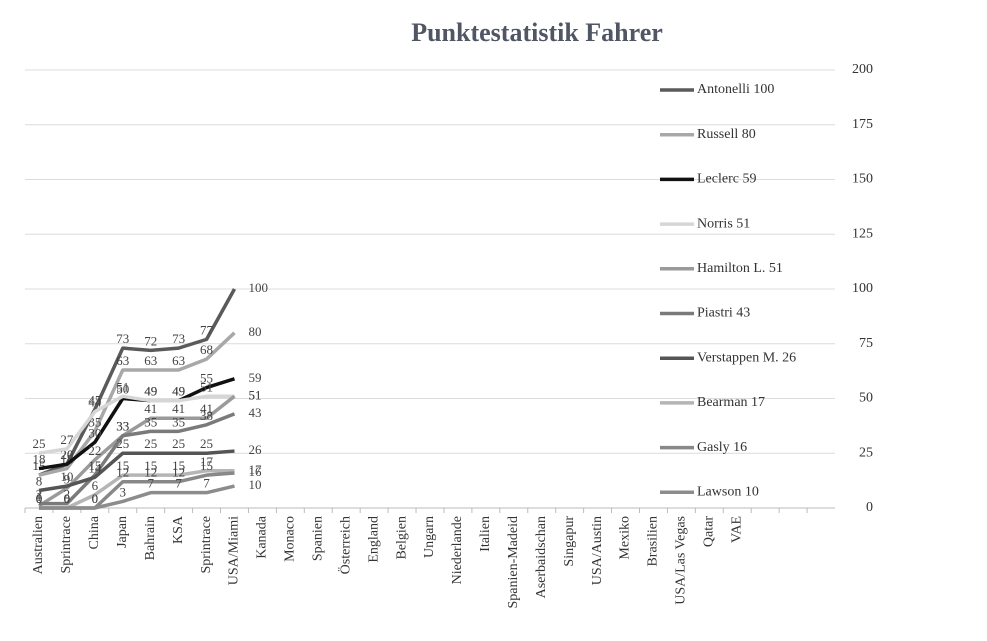  Describe the element at coordinates (736, 529) in the screenshot. I see `x-tick-label: VAE` at that location.